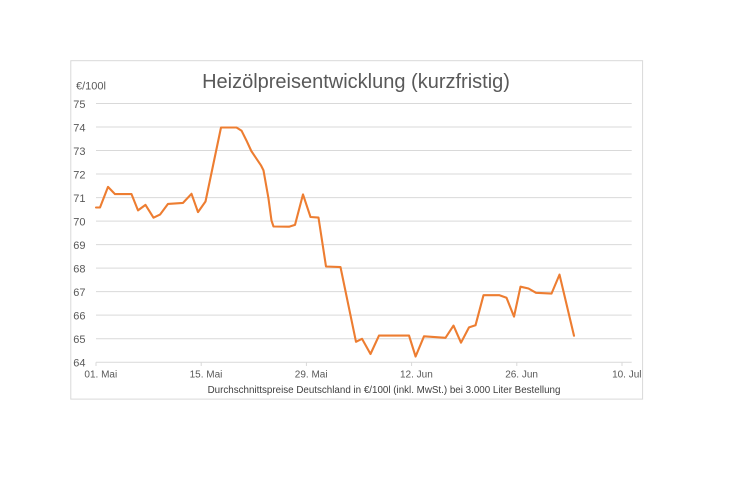 The height and width of the screenshot is (503, 738). I want to click on svg-text: 65, so click(79, 340).